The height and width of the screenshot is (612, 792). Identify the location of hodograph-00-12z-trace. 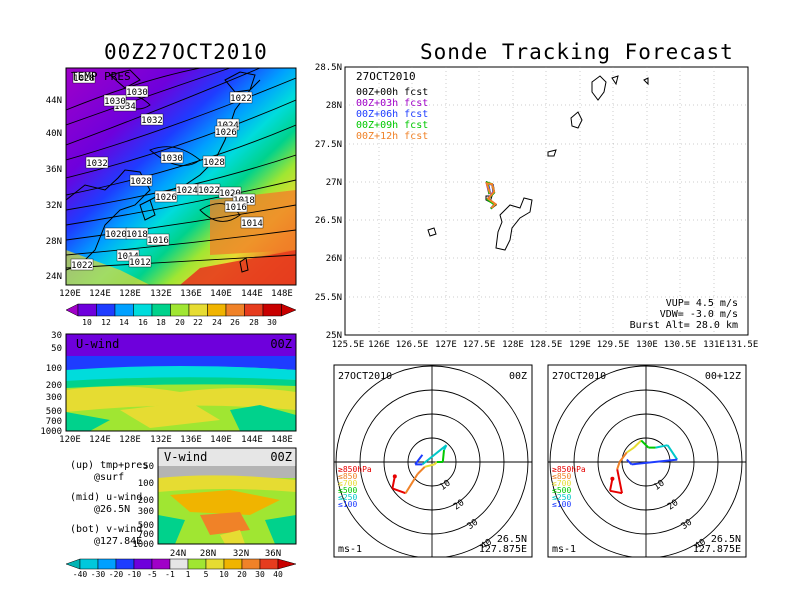
(644, 467).